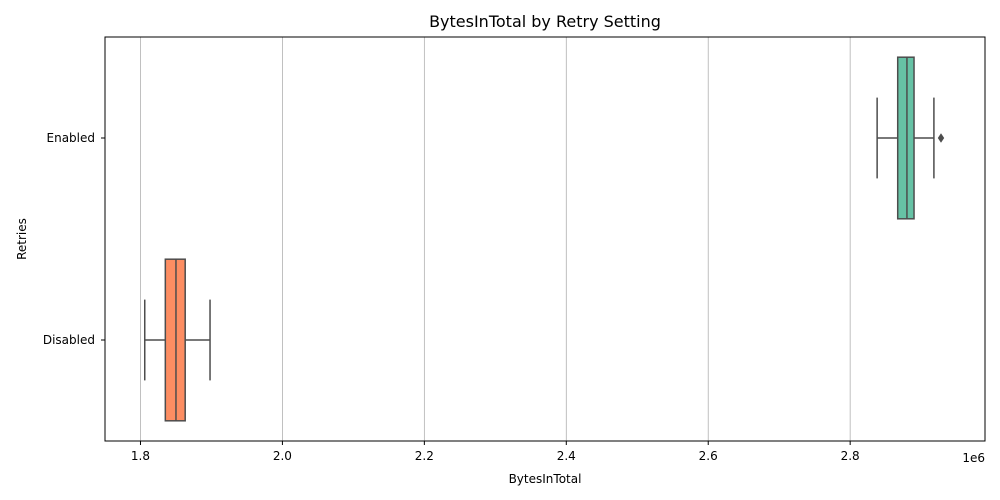 The image size is (1000, 500). What do you see at coordinates (545, 479) in the screenshot?
I see `x-axis-label: BytesInTotal` at bounding box center [545, 479].